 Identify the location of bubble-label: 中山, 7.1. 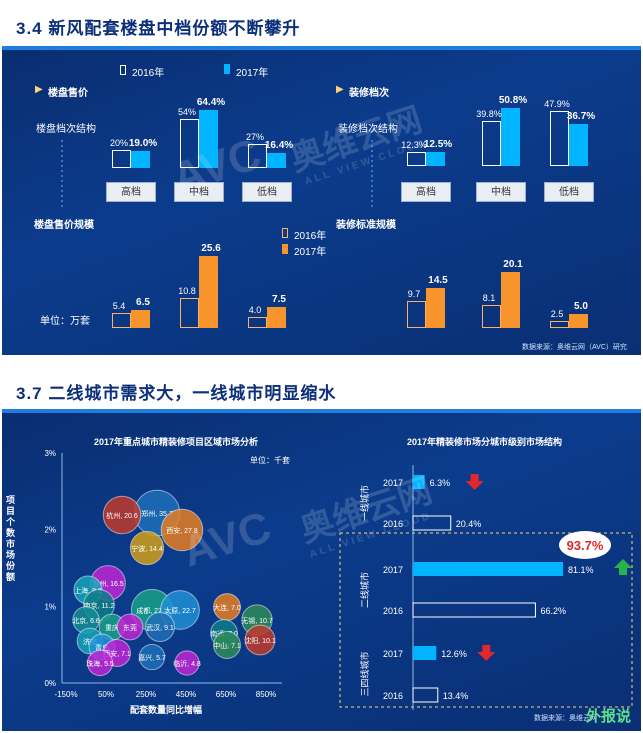
(227, 645).